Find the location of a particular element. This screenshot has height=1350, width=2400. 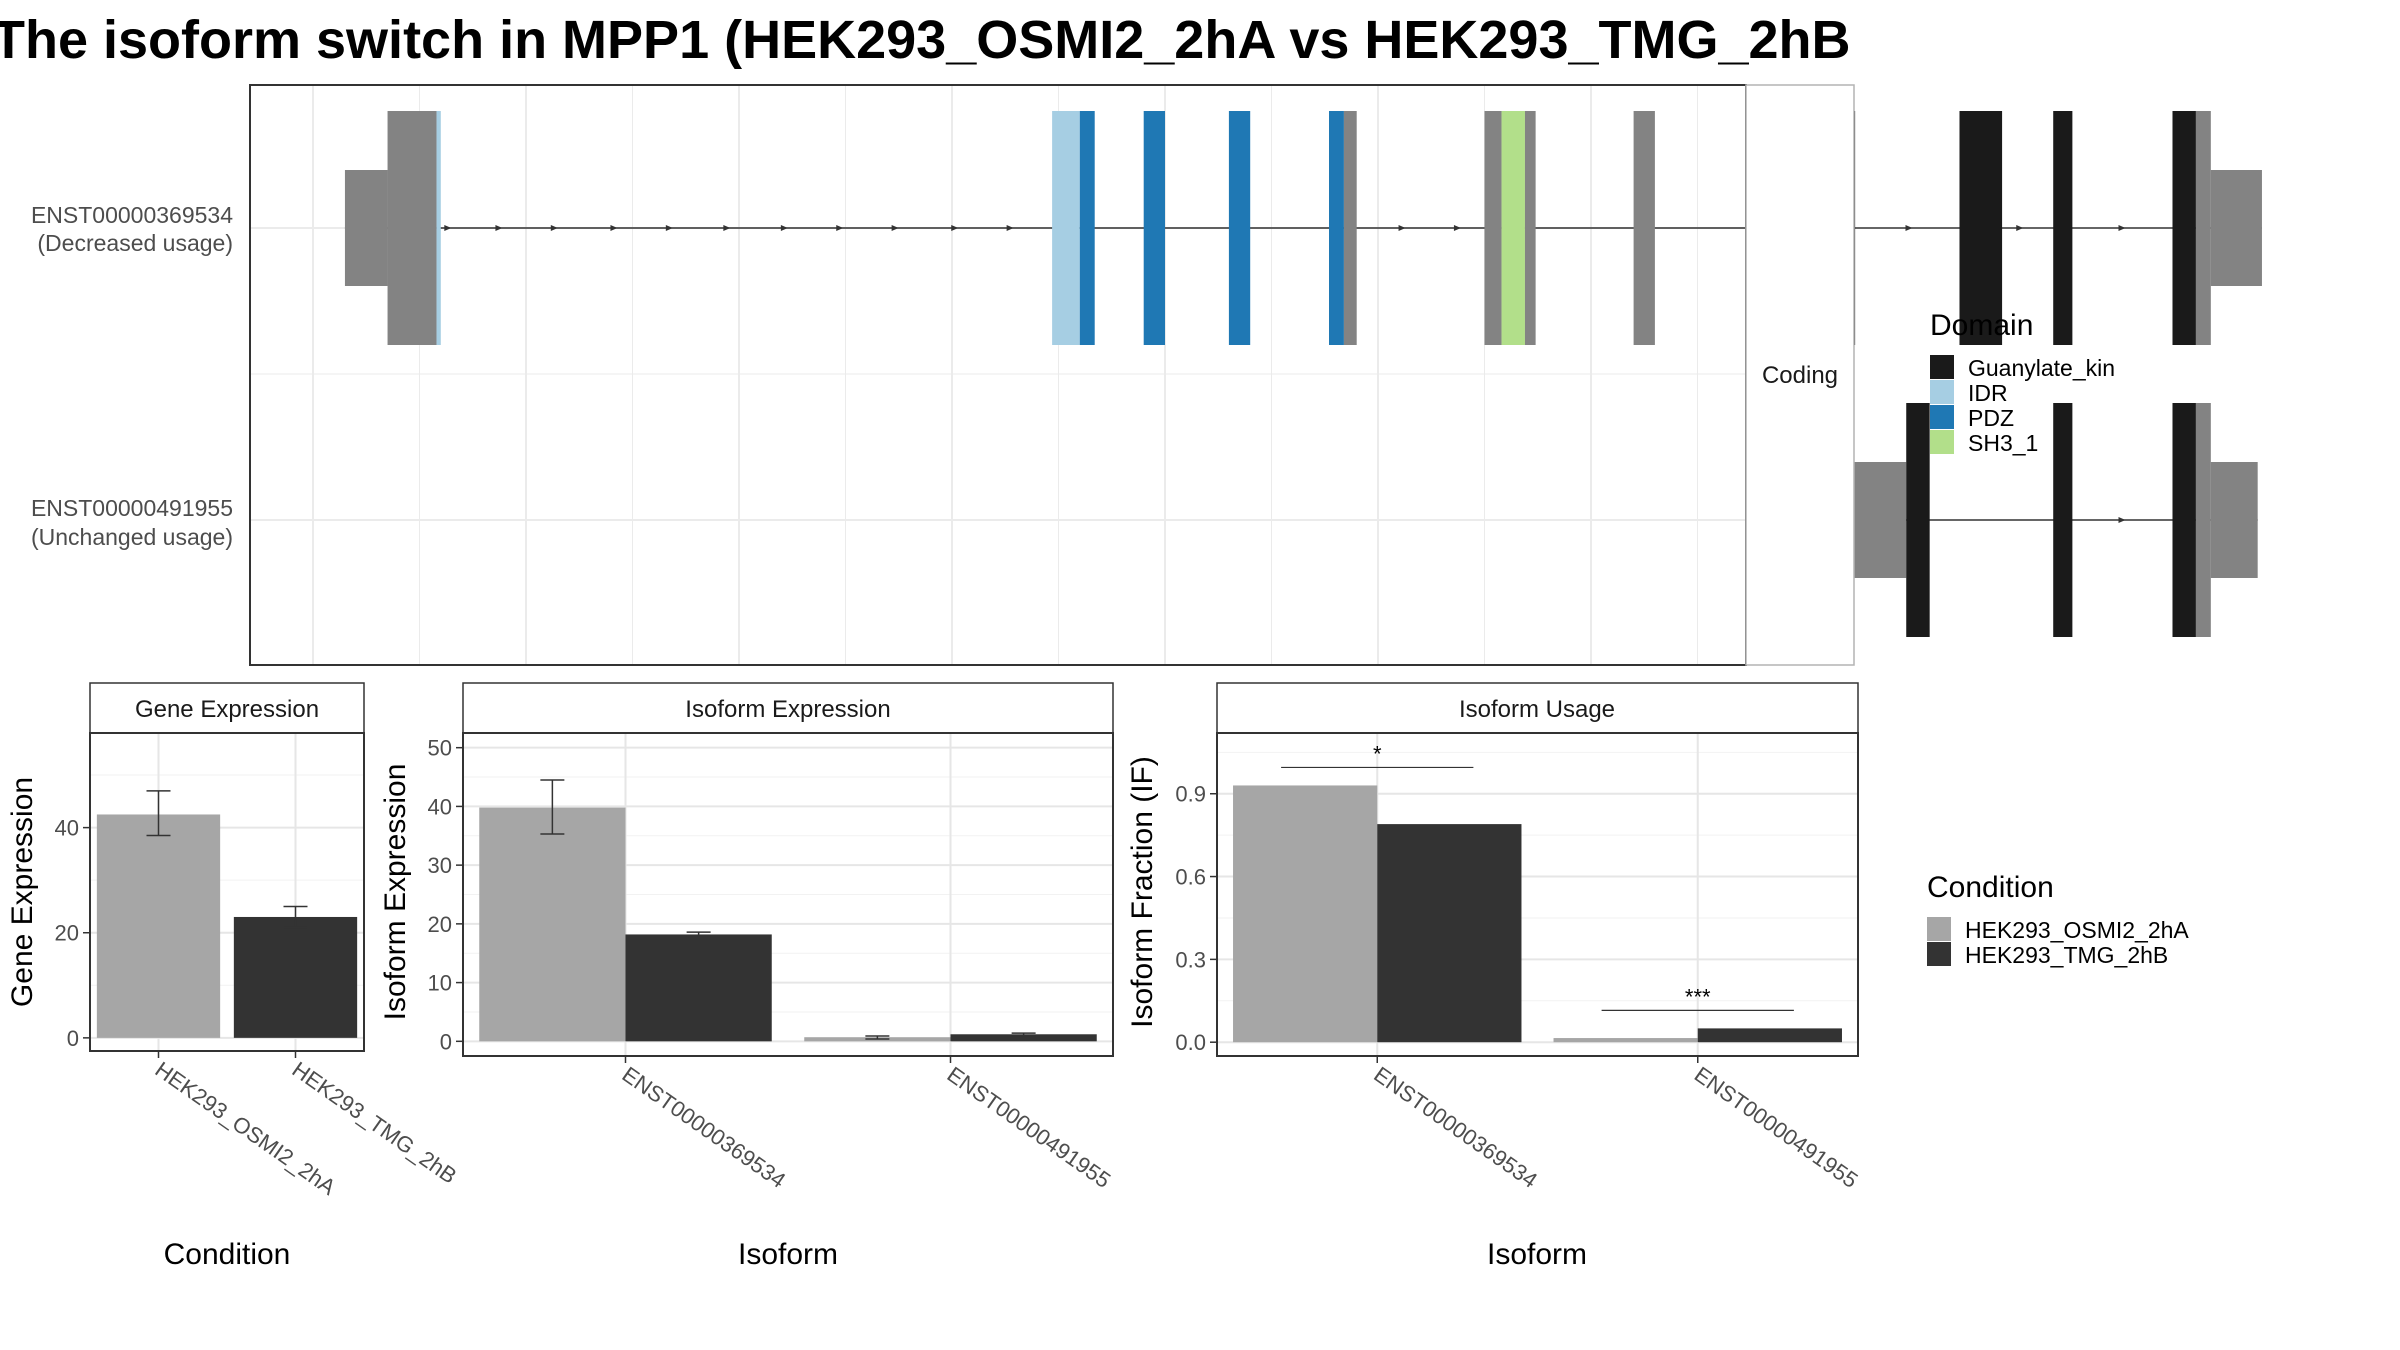

condition-legend-label: HEK293_TMG_2hB is located at coordinates (2066, 955).